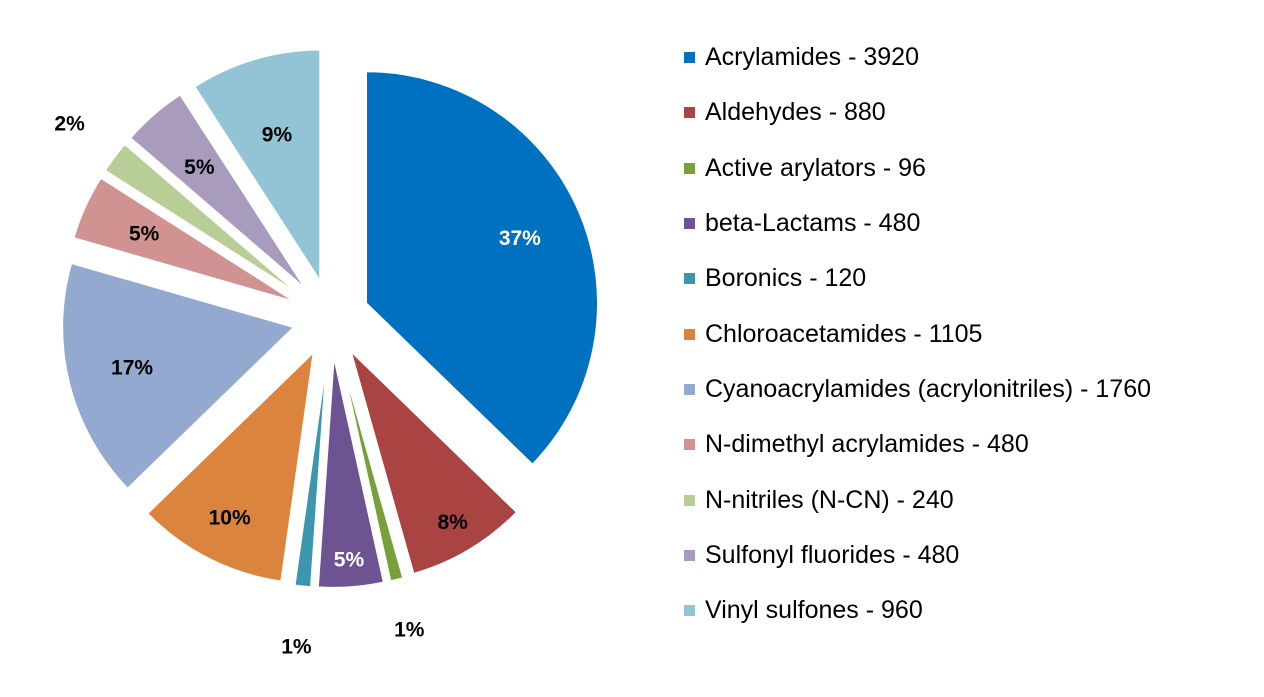 Image resolution: width=1264 pixels, height=697 pixels. I want to click on slice-percent-label-7: 17%, so click(132, 368).